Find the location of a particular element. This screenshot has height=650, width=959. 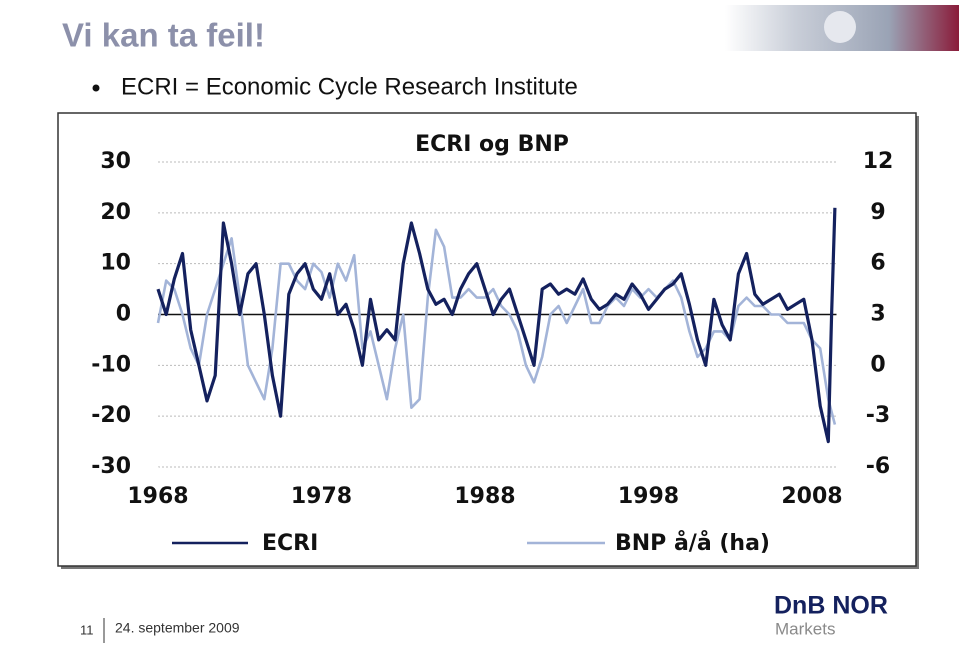

y2-tick-label: 3 is located at coordinates (877, 314).